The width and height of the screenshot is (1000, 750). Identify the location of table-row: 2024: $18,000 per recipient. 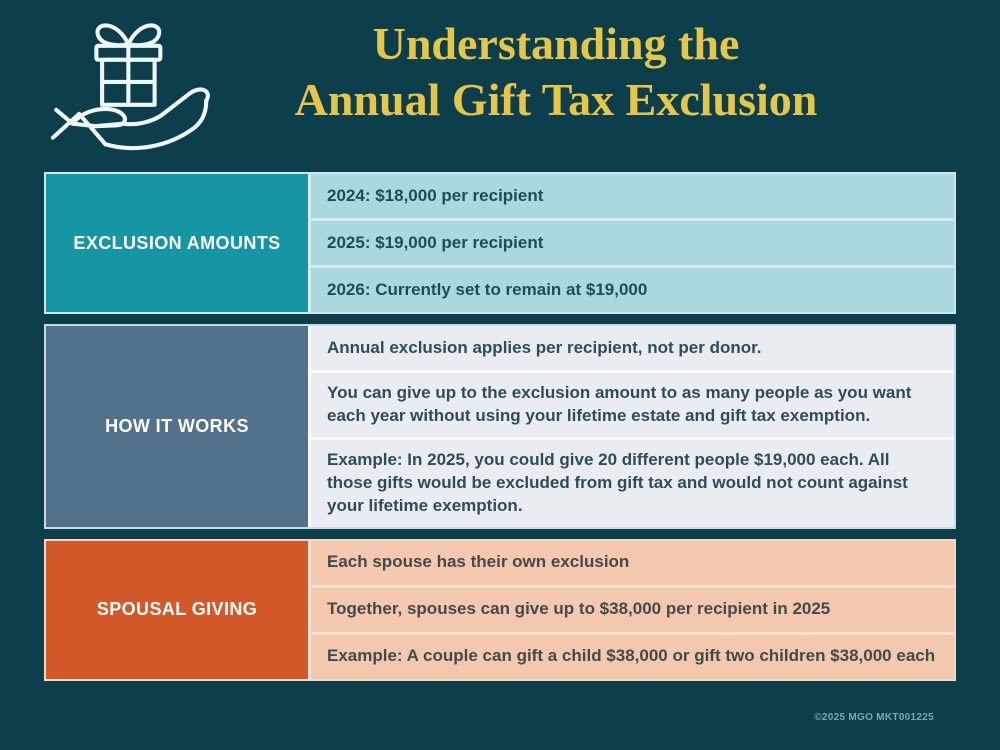
(632, 196).